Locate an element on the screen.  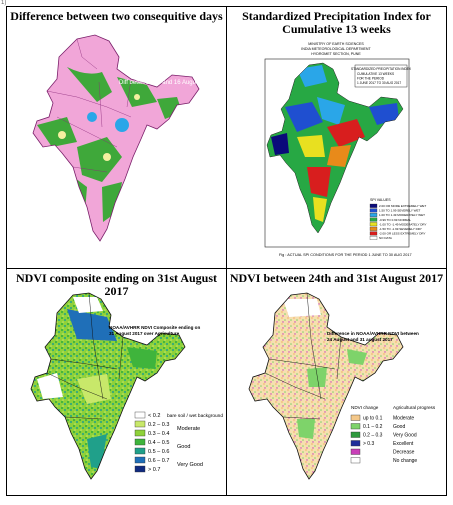
ndvi-legend-label: 0.6 – 0.7 is located at coordinates (158, 461).